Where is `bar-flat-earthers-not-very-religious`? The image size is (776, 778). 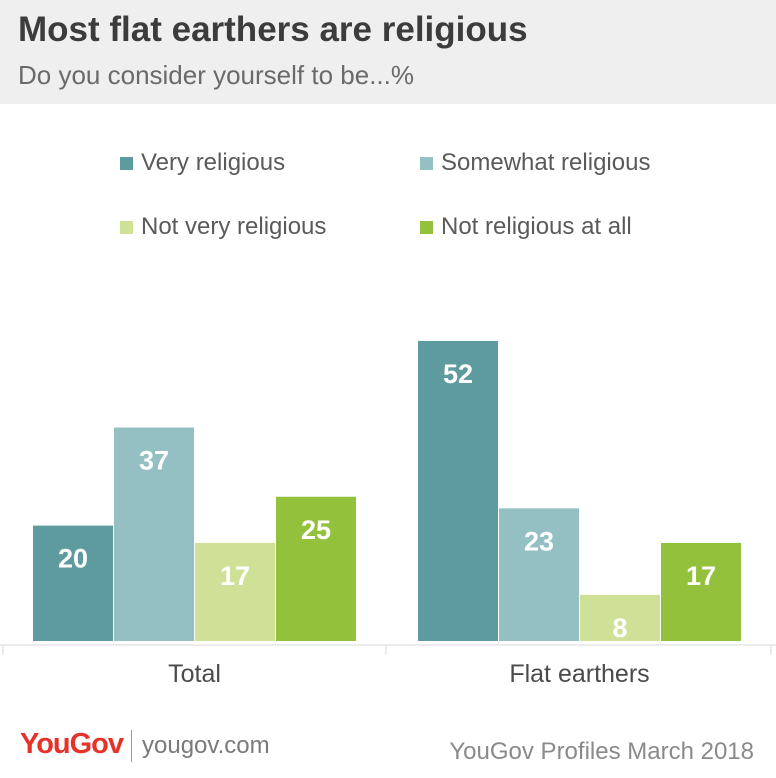 bar-flat-earthers-not-very-religious is located at coordinates (620, 617).